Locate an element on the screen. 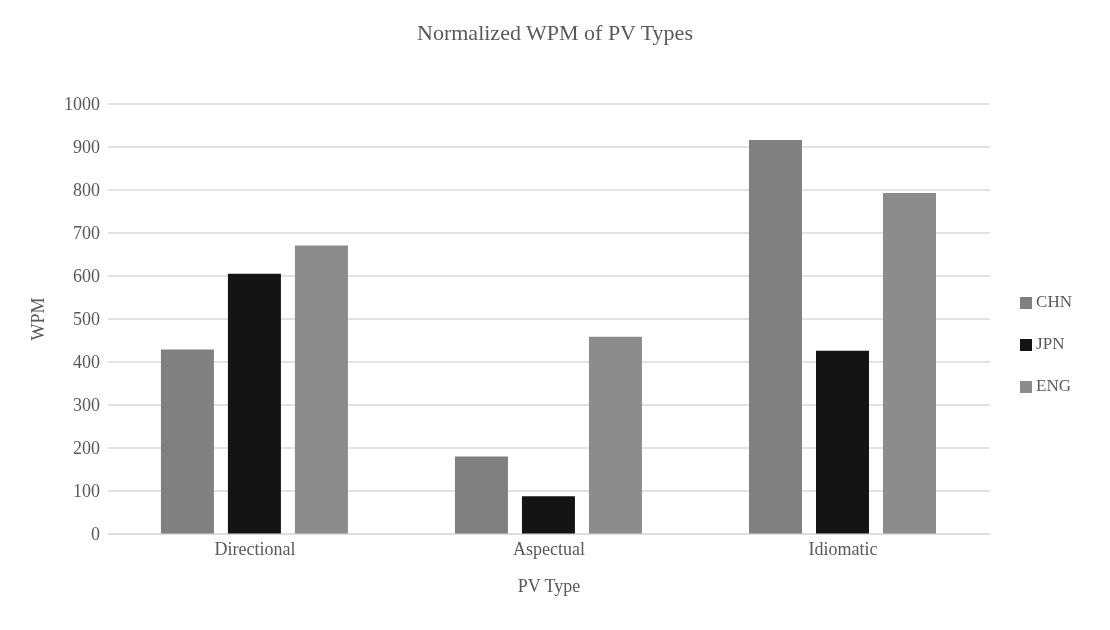 This screenshot has height=630, width=1110. y-tick-label: 1000 is located at coordinates (82, 104).